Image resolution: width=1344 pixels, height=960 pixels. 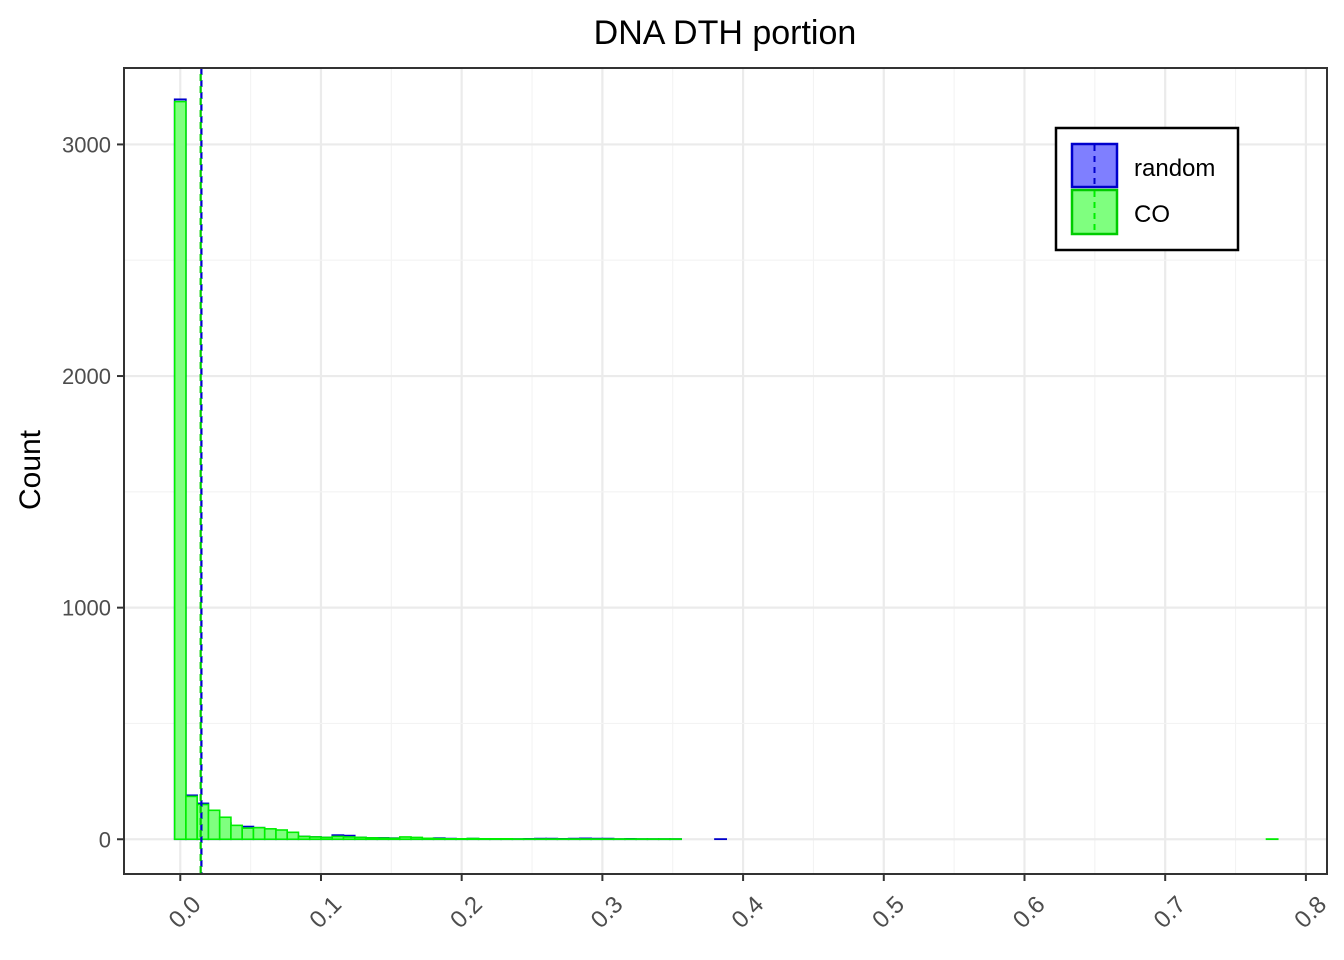 What do you see at coordinates (201, 471) in the screenshot?
I see `mean-lines` at bounding box center [201, 471].